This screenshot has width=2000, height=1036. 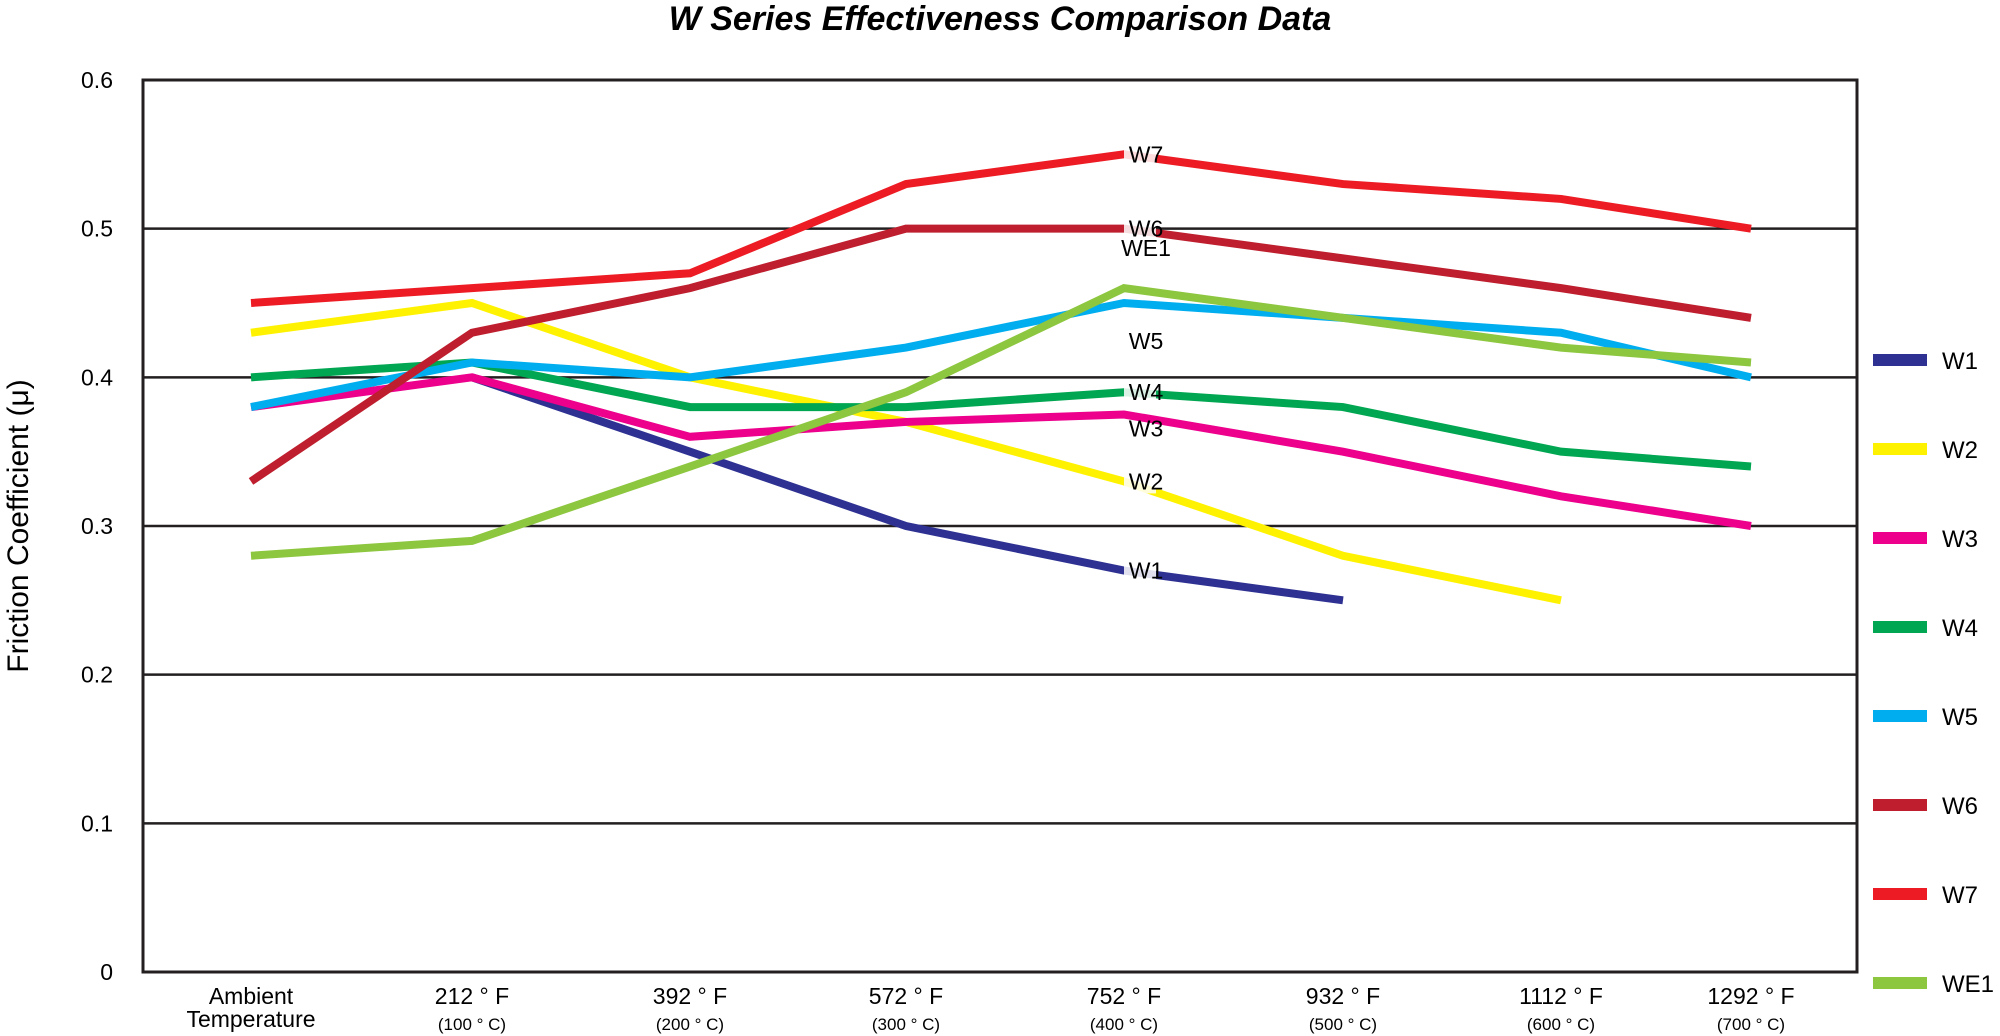 What do you see at coordinates (1900, 805) in the screenshot?
I see `legend-swatch-w6` at bounding box center [1900, 805].